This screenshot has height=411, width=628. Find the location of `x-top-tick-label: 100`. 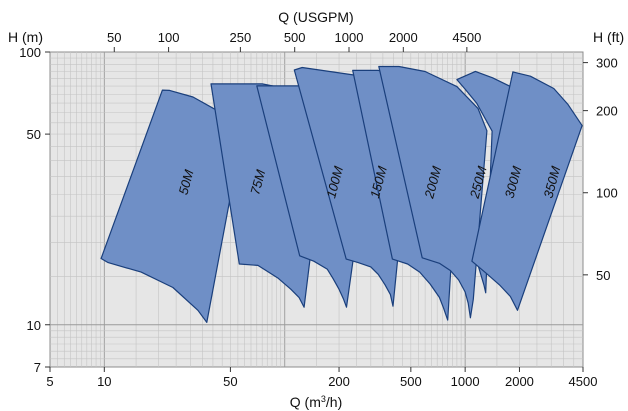

x-top-tick-label: 100 is located at coordinates (169, 37).